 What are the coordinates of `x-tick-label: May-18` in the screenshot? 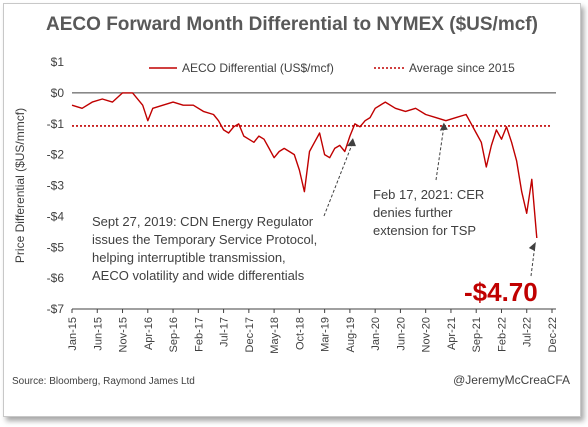 It's located at (275, 335).